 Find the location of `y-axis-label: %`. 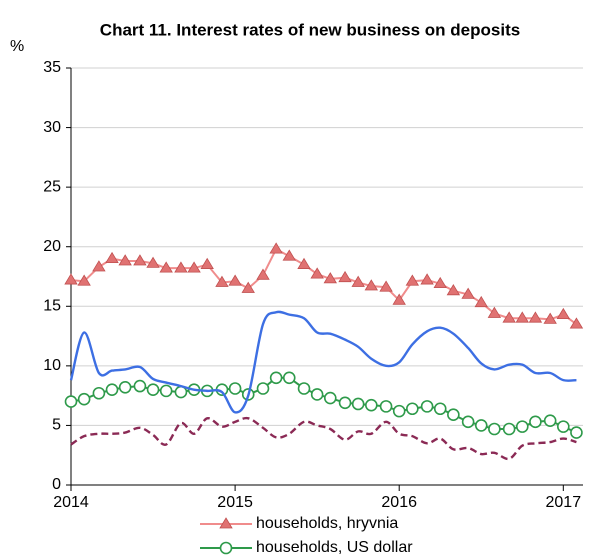

y-axis-label: % is located at coordinates (17, 46).